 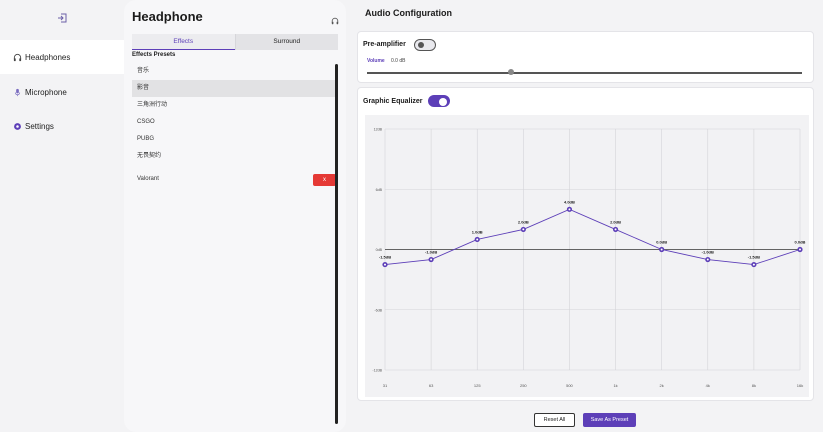 I want to click on nav-item-microphone: Microphone, so click(x=62, y=92).